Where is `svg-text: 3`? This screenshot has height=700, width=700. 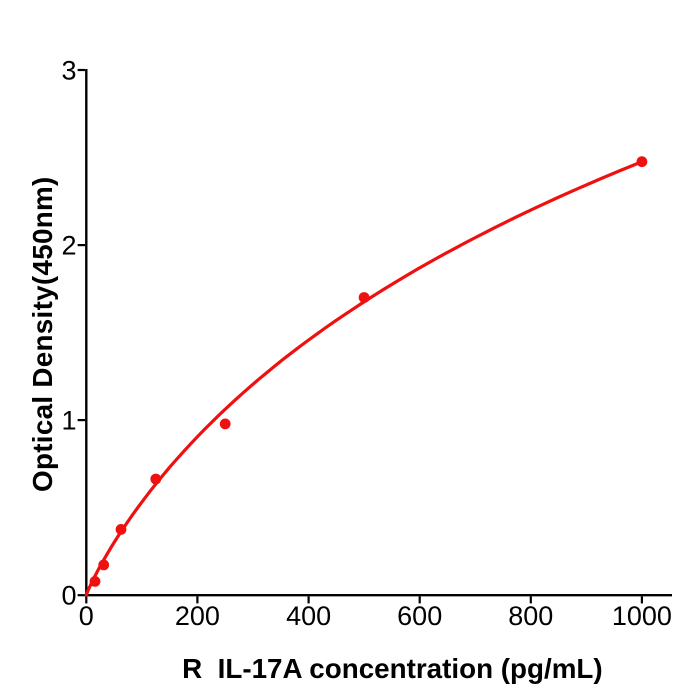
svg-text: 3 is located at coordinates (68, 71).